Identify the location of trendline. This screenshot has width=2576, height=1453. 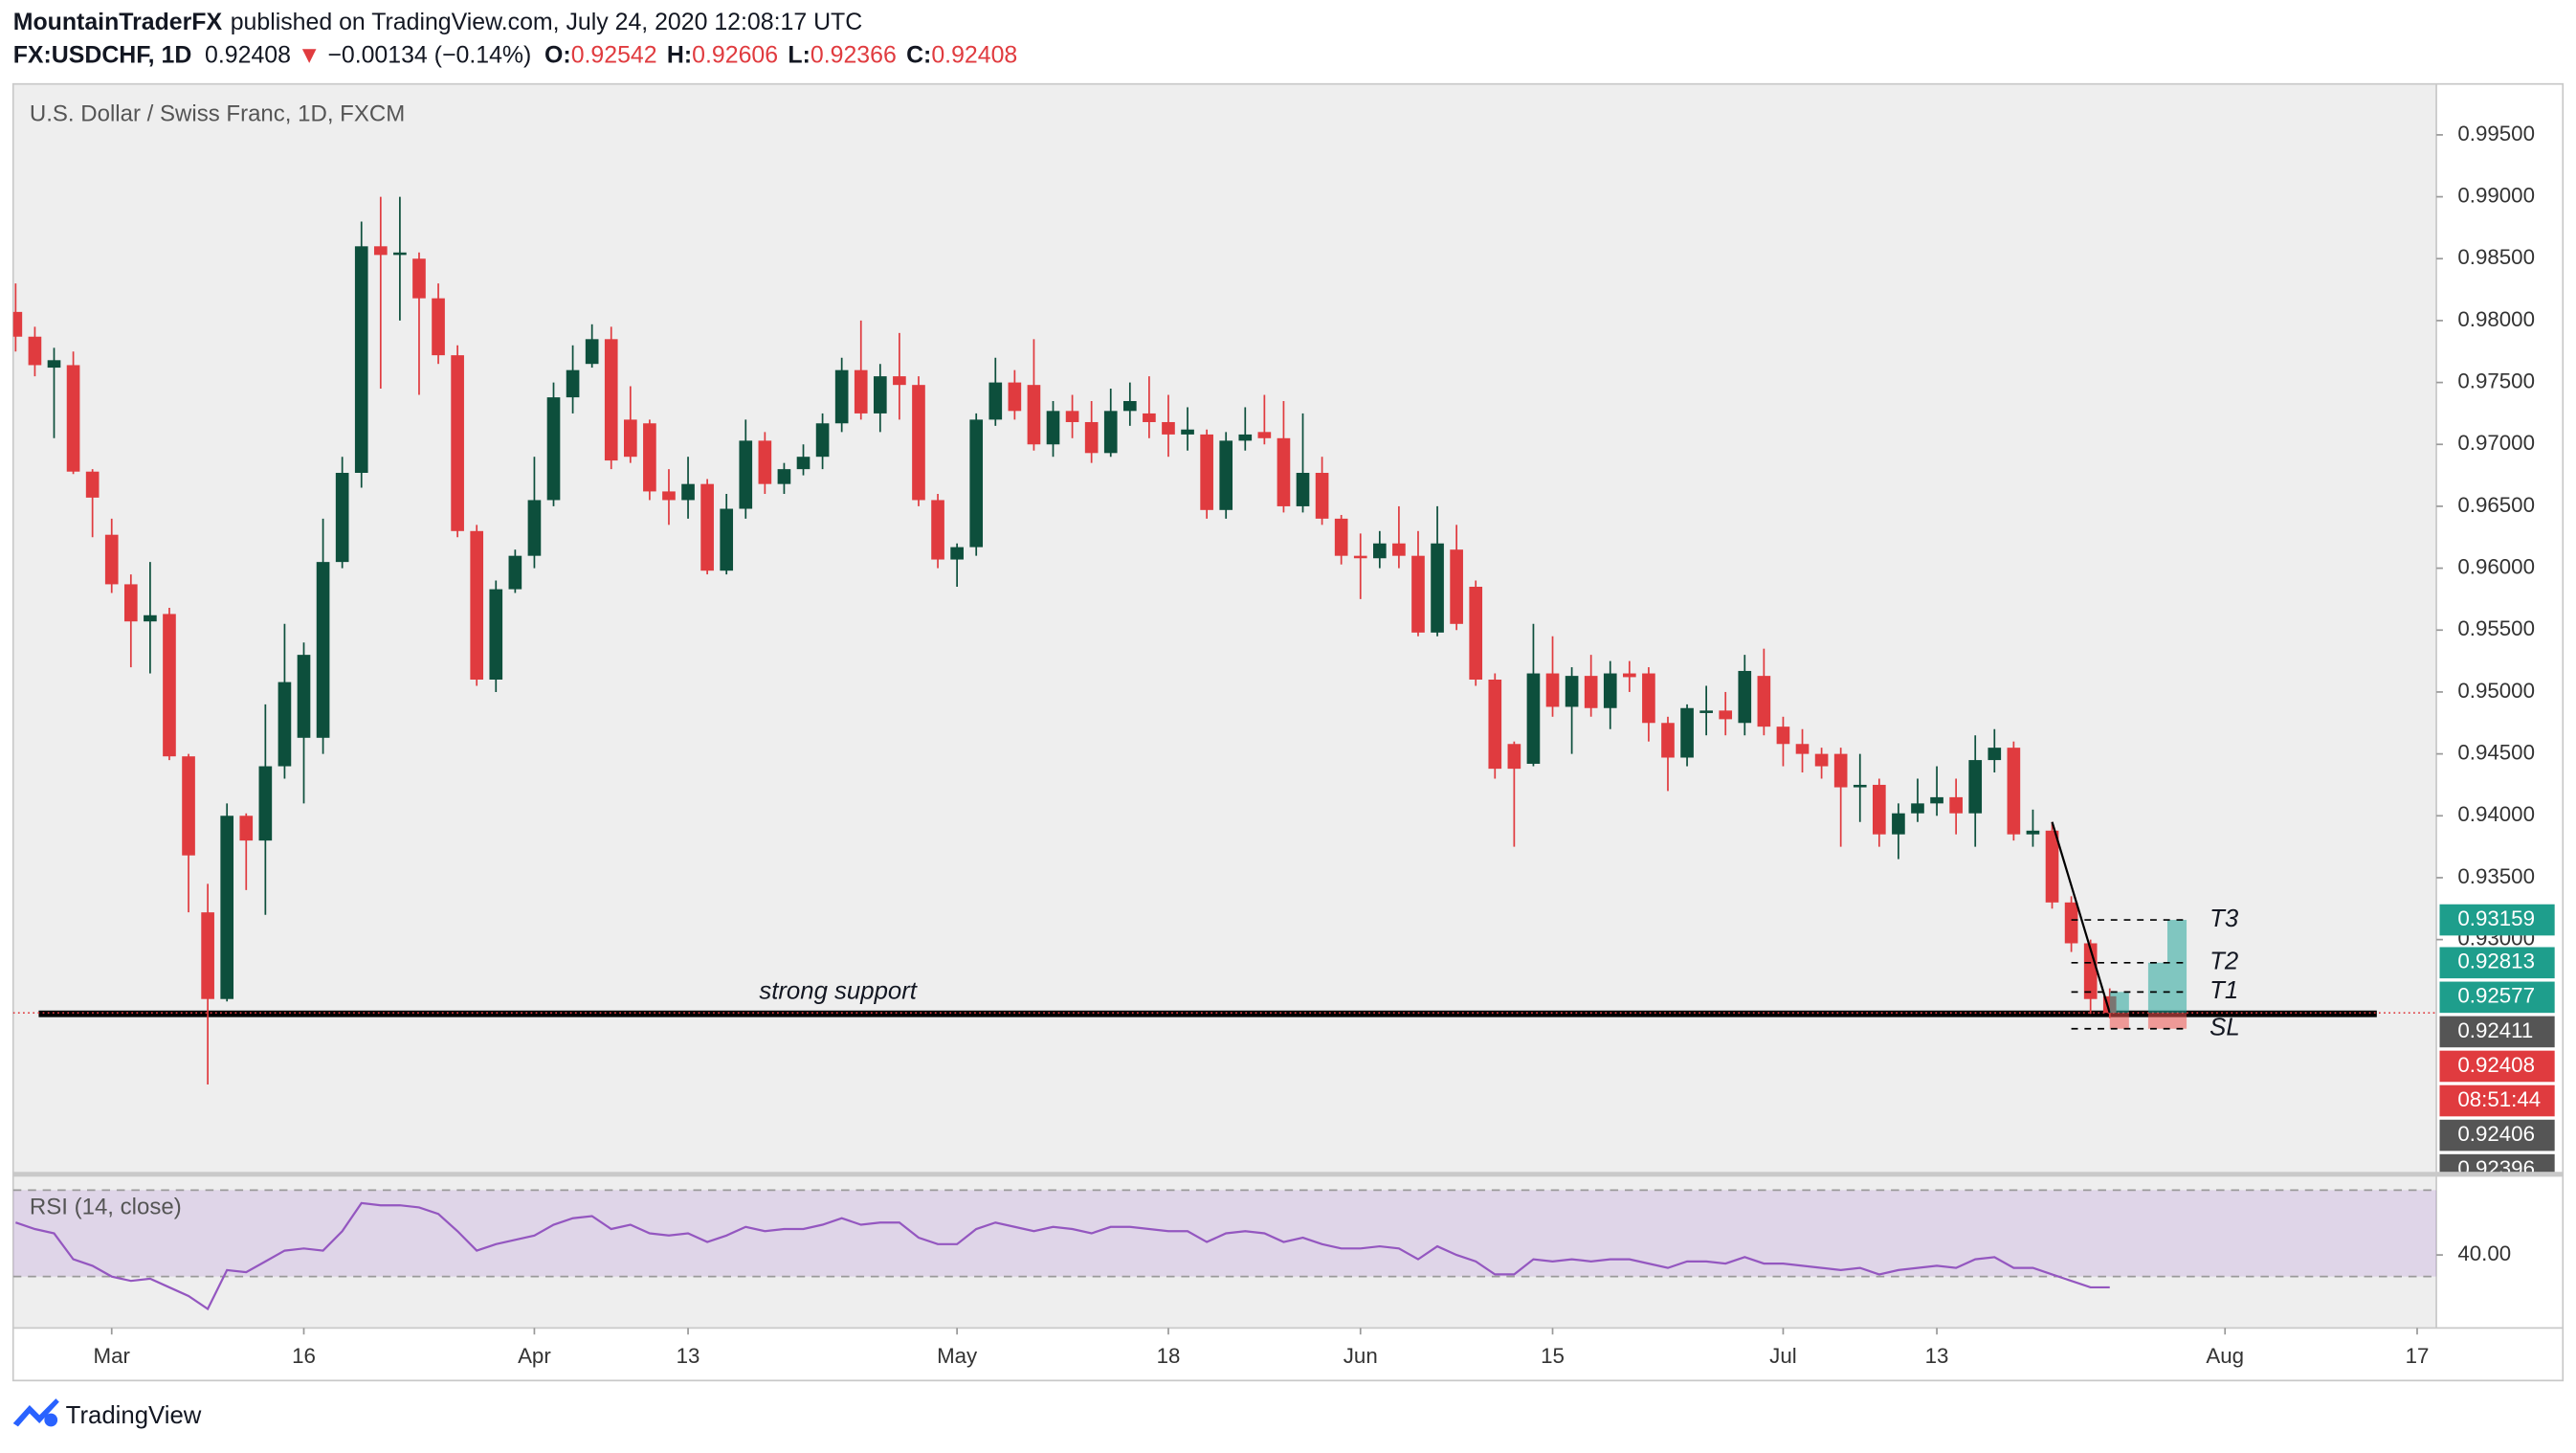
(2081, 917).